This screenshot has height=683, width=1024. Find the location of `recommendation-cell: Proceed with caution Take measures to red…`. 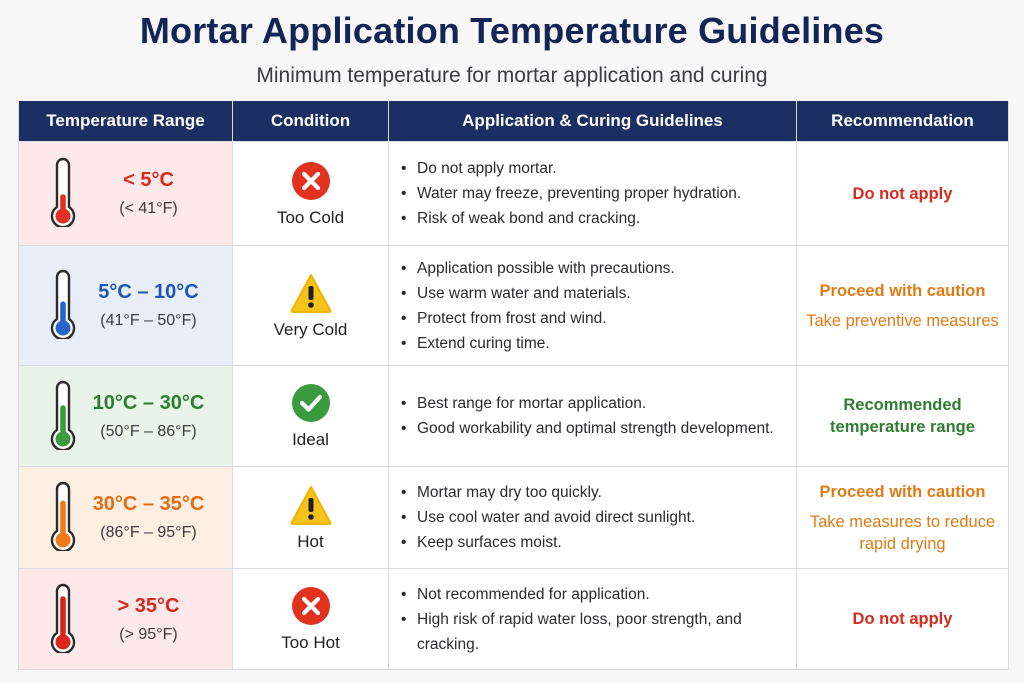

recommendation-cell: Proceed with caution Take measures to red… is located at coordinates (902, 517).